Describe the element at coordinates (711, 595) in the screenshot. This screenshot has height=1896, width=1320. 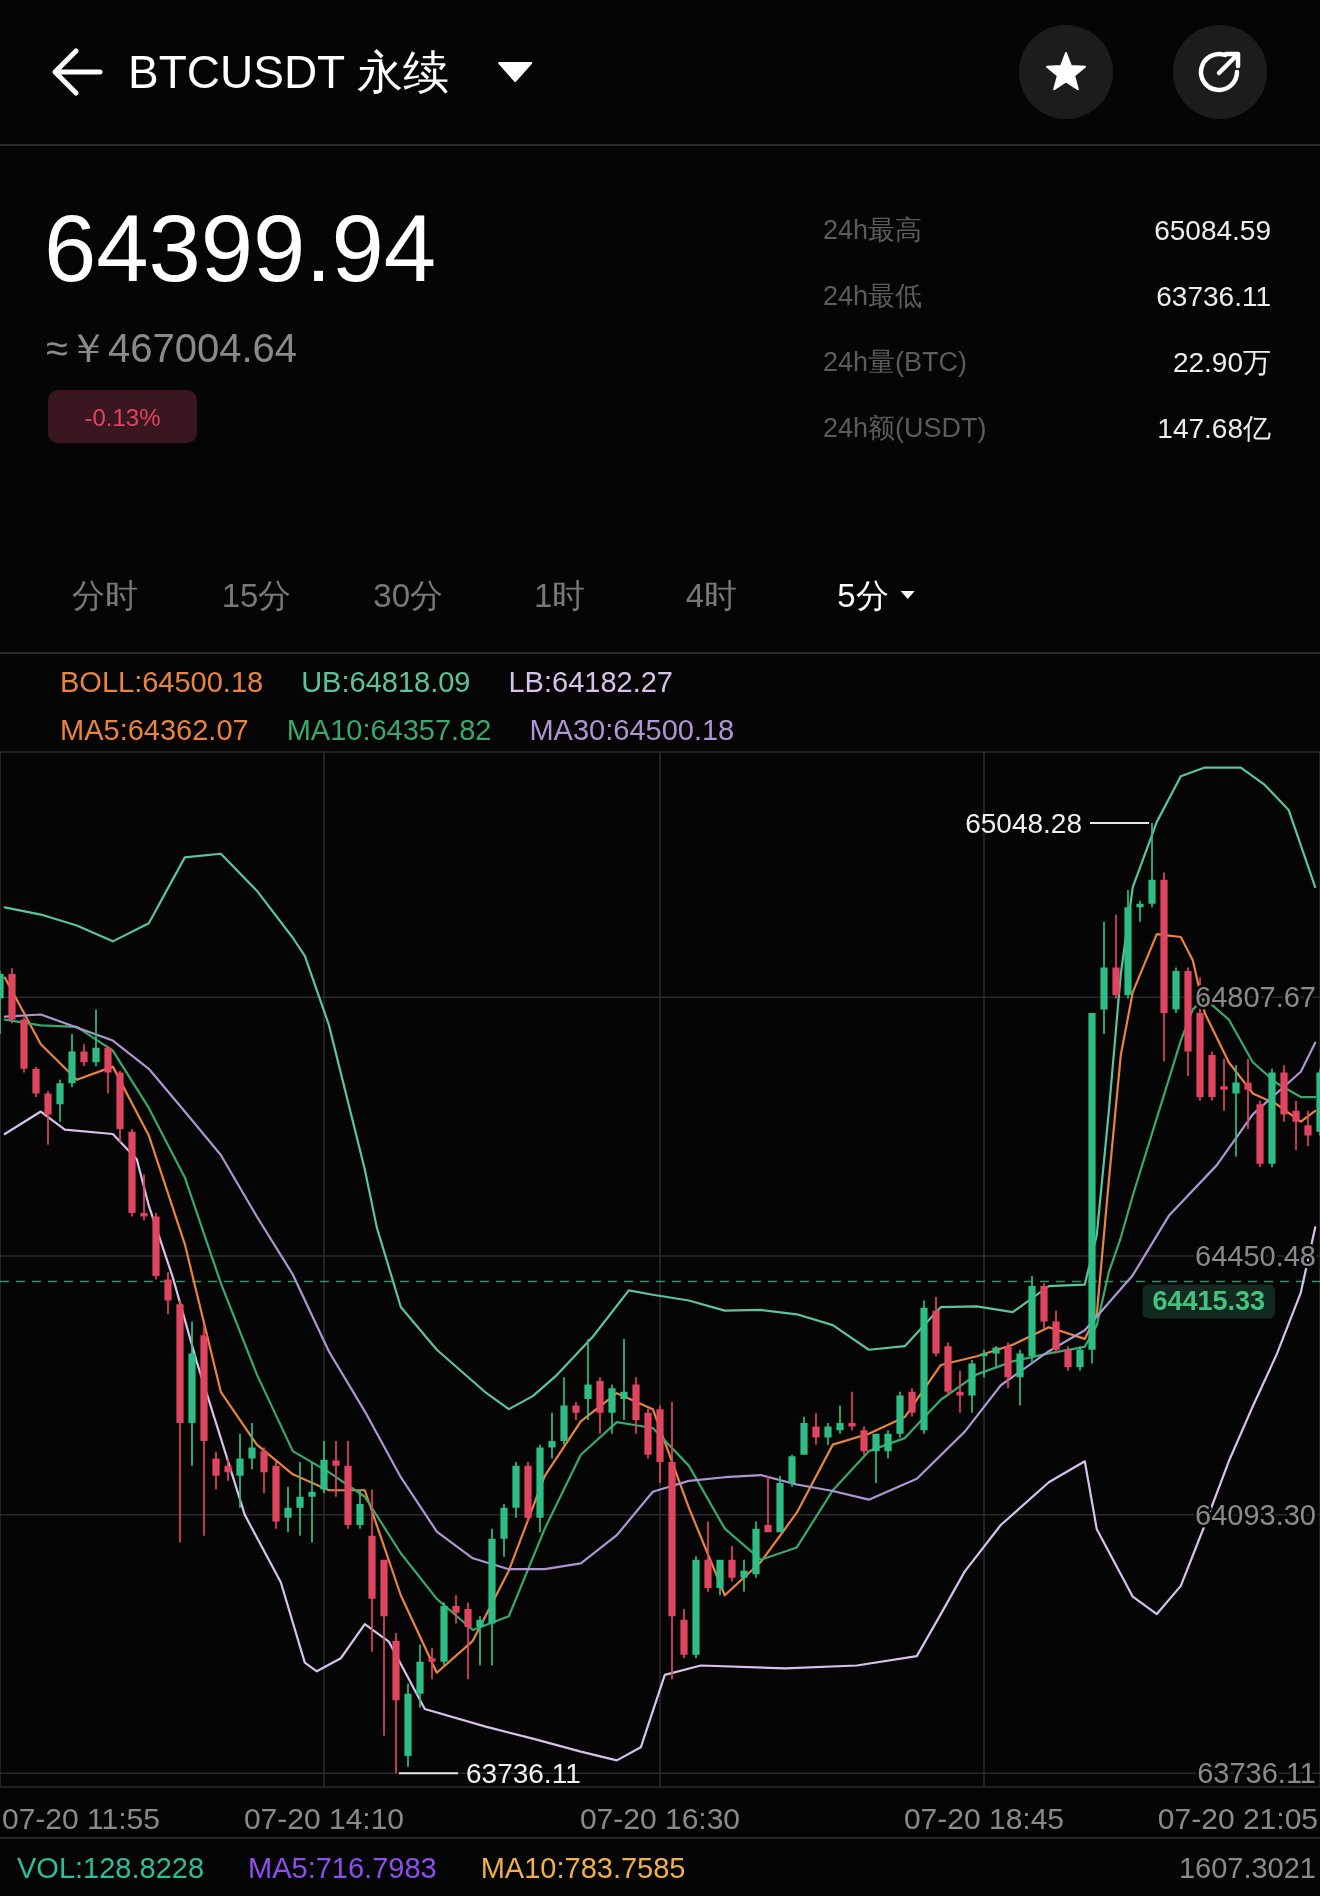
I see `text: 4时` at that location.